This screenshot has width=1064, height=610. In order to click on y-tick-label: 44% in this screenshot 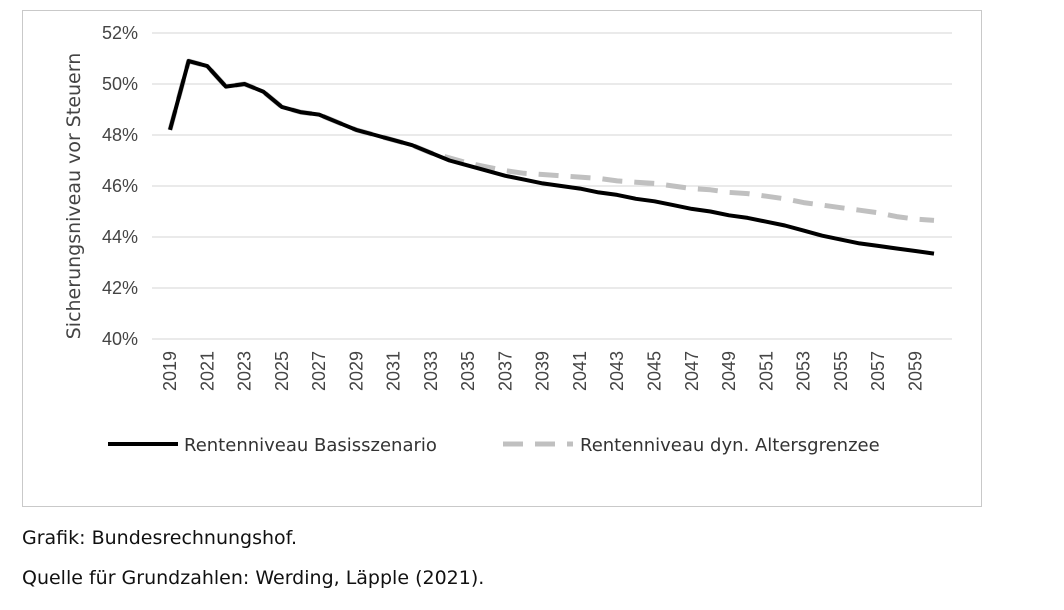, I will do `click(120, 237)`.